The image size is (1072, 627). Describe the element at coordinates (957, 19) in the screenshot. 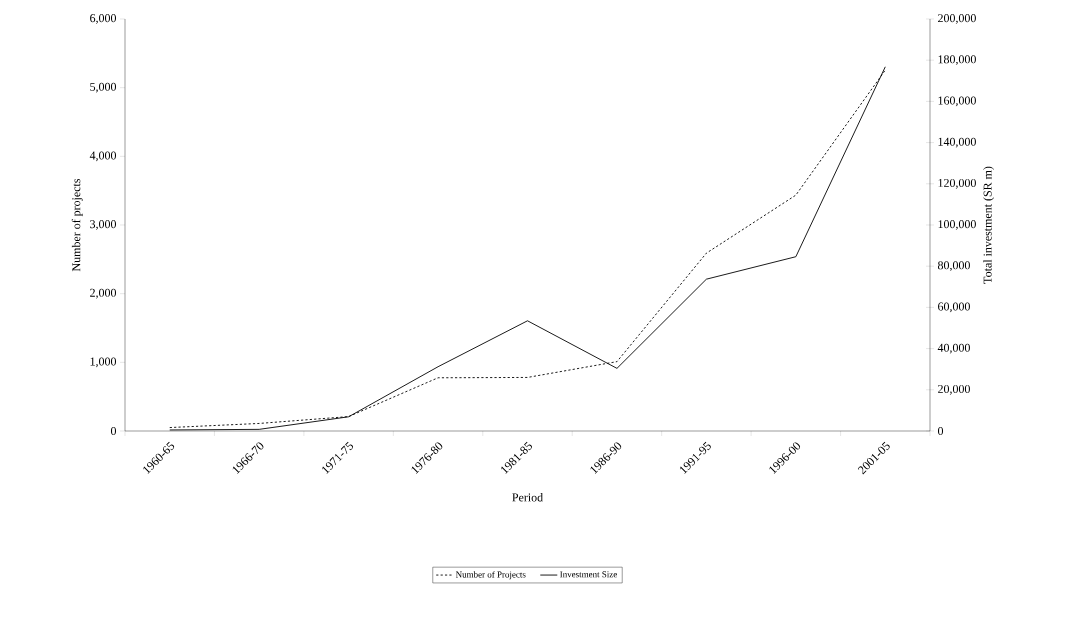

I see `y2-tick-label: 200,000` at that location.